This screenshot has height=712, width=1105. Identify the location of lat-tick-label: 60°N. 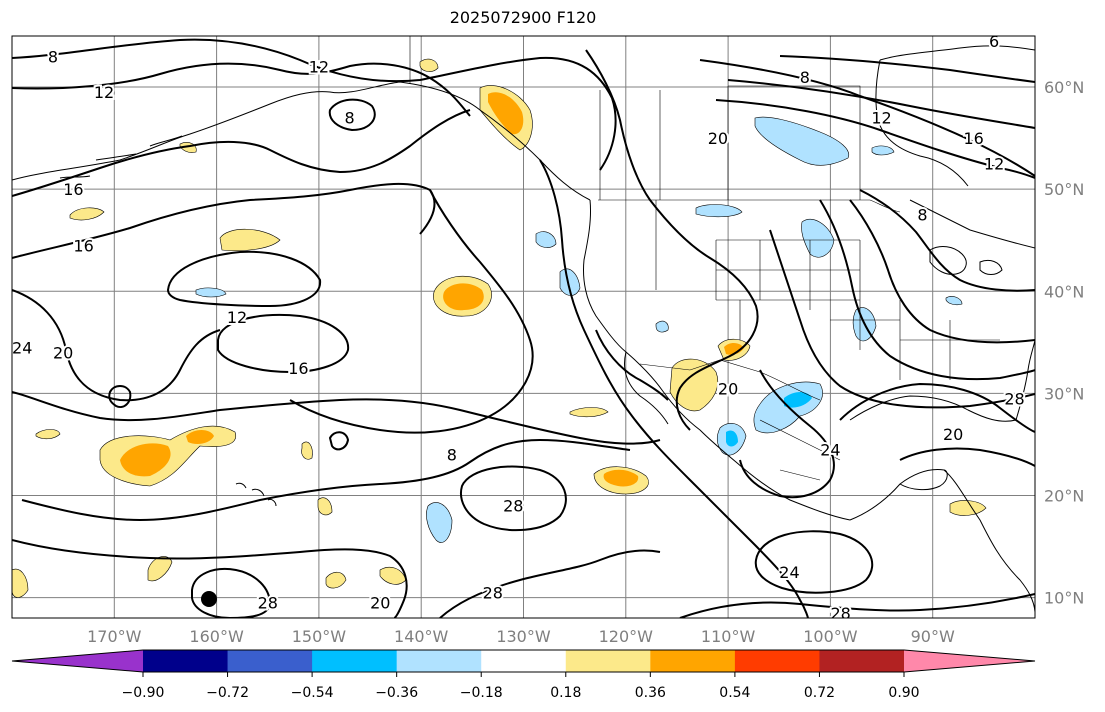
(1064, 87).